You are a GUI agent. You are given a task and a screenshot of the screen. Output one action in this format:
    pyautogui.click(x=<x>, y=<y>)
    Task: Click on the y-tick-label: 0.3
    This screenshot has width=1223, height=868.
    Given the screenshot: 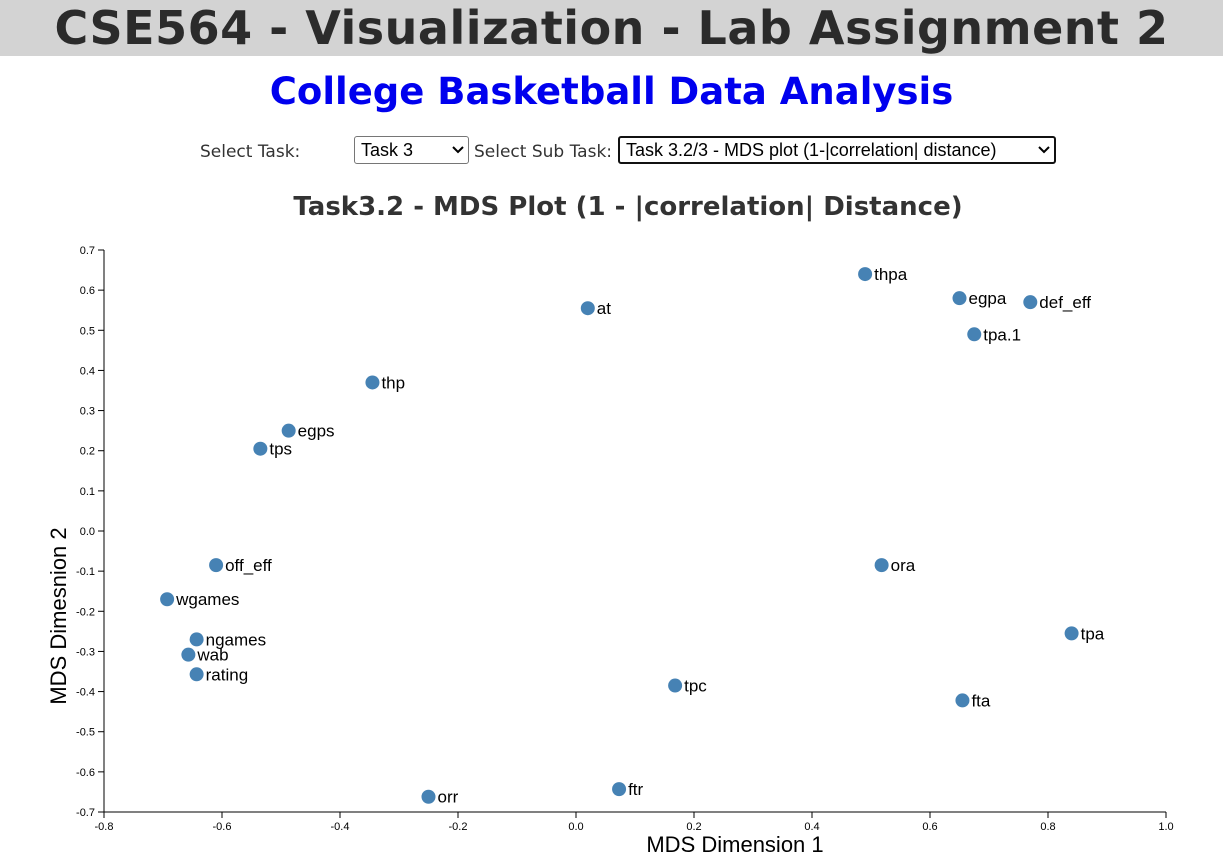 What is the action you would take?
    pyautogui.click(x=87, y=412)
    